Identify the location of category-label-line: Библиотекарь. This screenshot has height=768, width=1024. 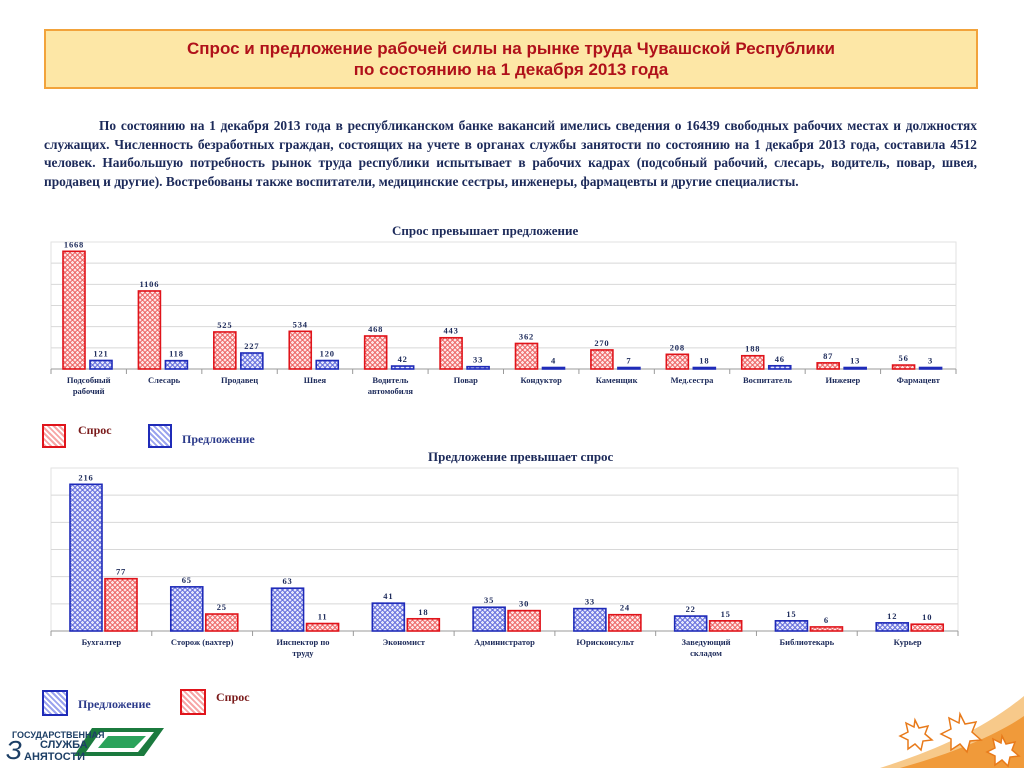
(807, 642).